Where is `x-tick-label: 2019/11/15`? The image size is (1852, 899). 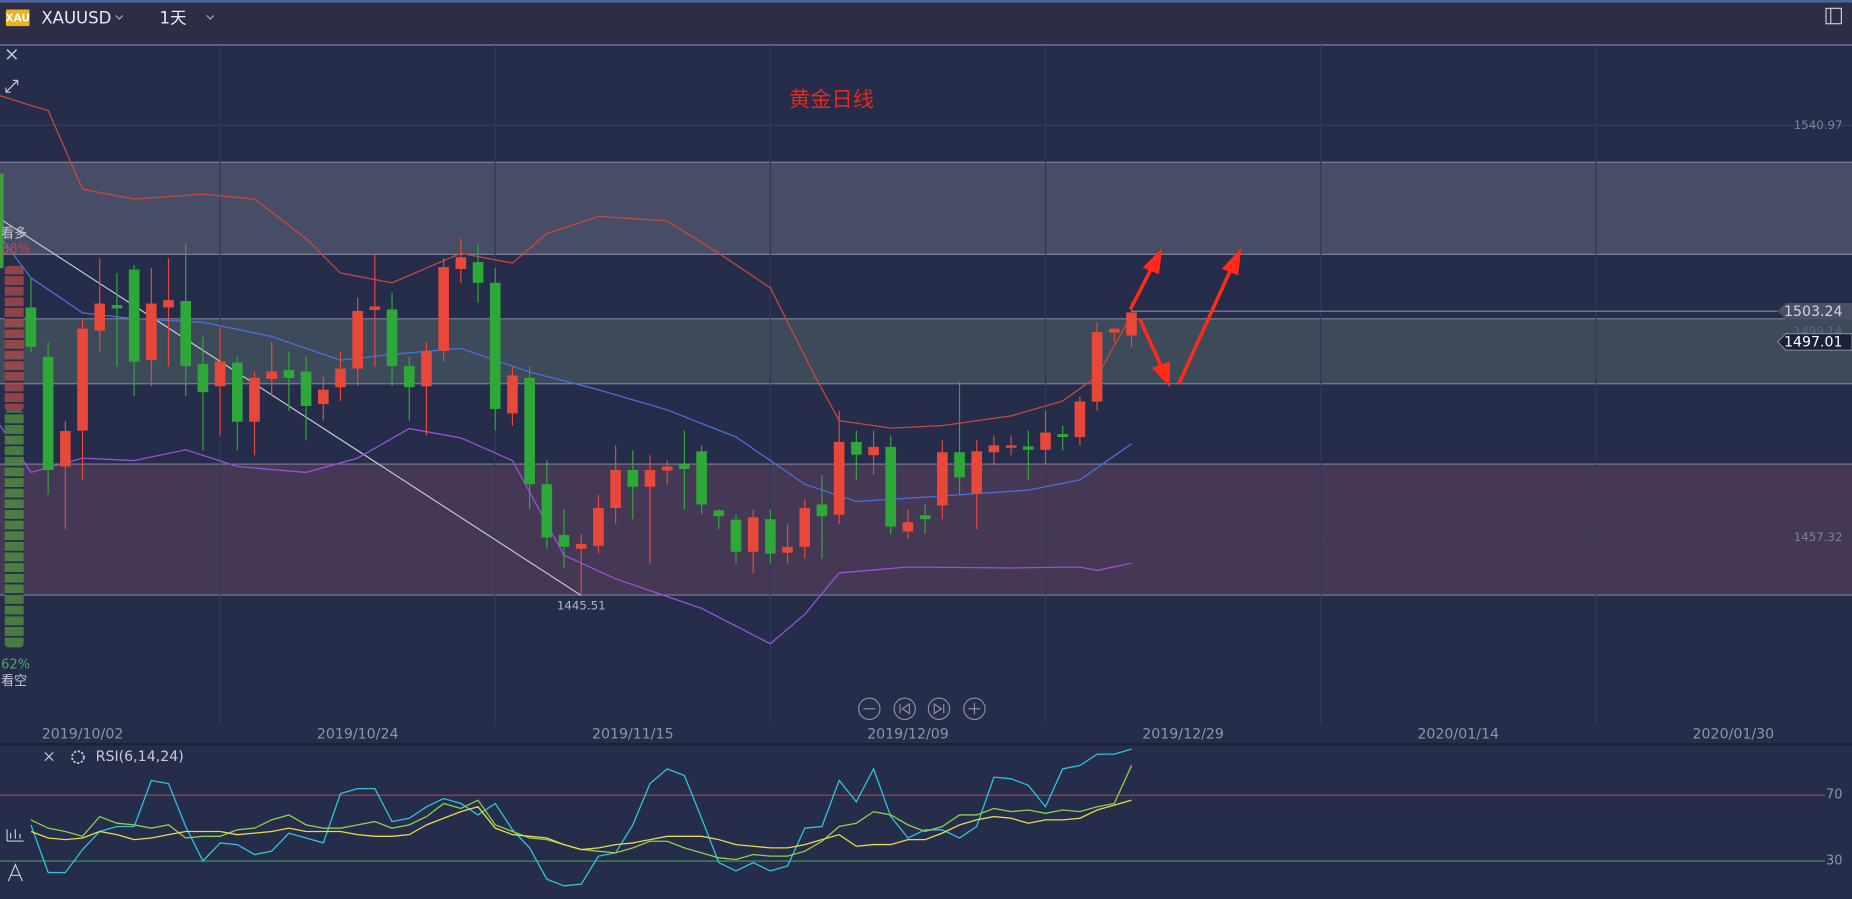 x-tick-label: 2019/11/15 is located at coordinates (633, 735).